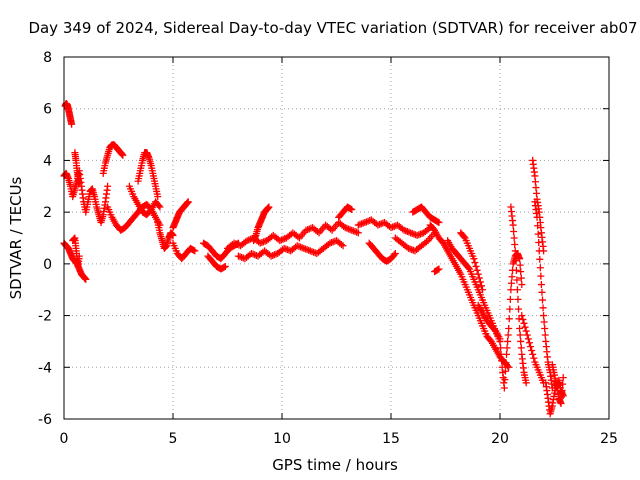 The height and width of the screenshot is (480, 640). What do you see at coordinates (45, 368) in the screenshot?
I see `y-tick-label: -4` at bounding box center [45, 368].